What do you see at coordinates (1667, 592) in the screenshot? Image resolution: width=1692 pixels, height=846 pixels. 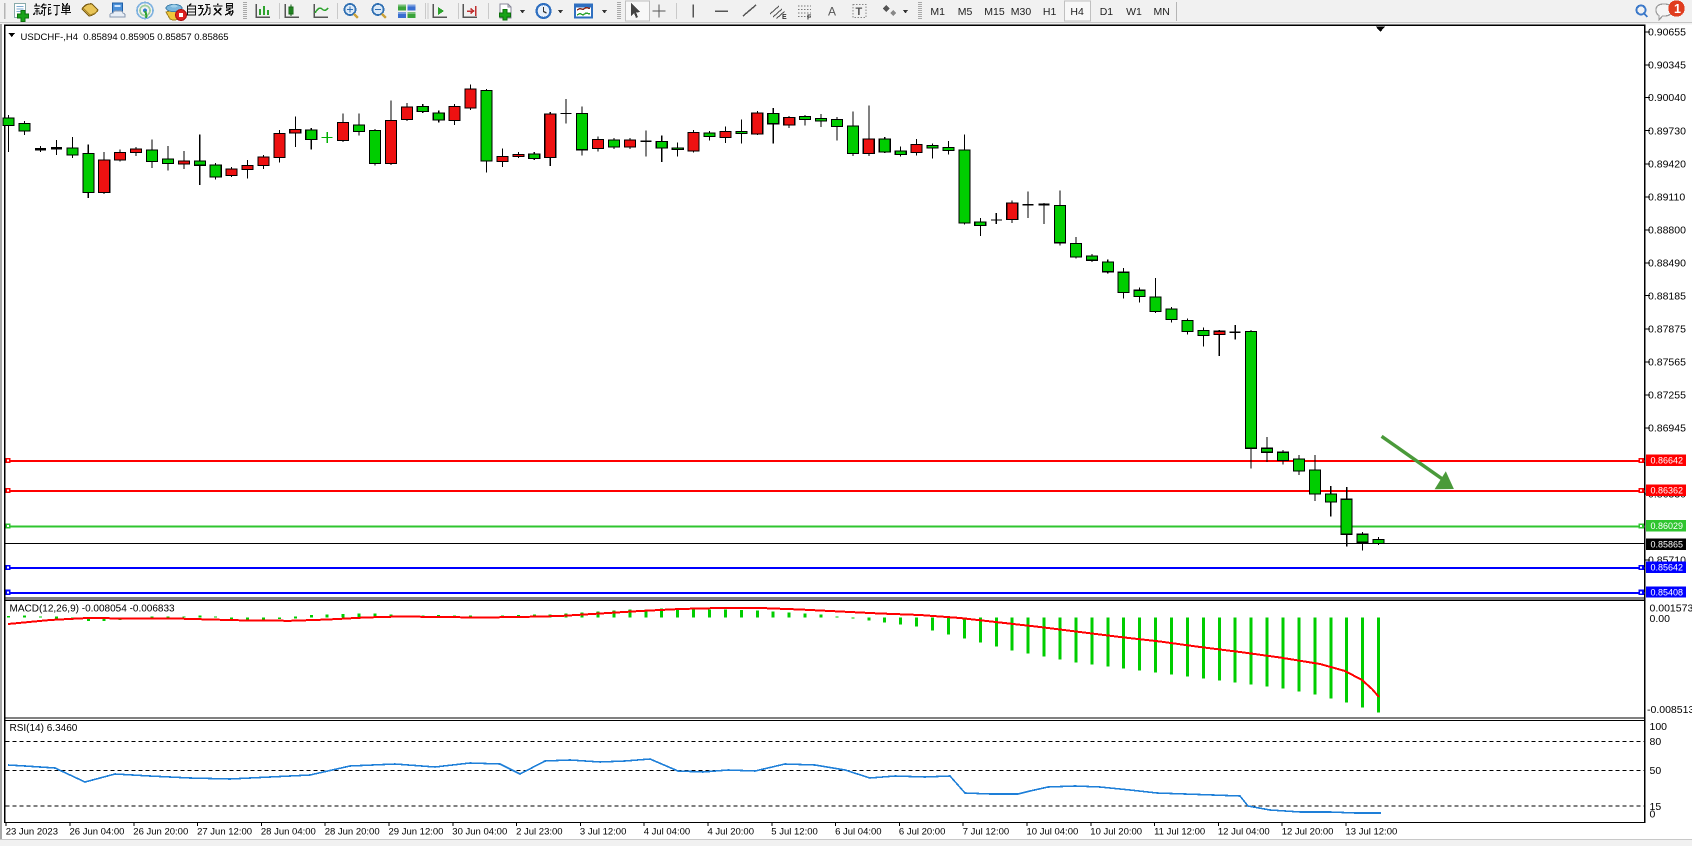 I see `svg-text: 0.85408` at bounding box center [1667, 592].